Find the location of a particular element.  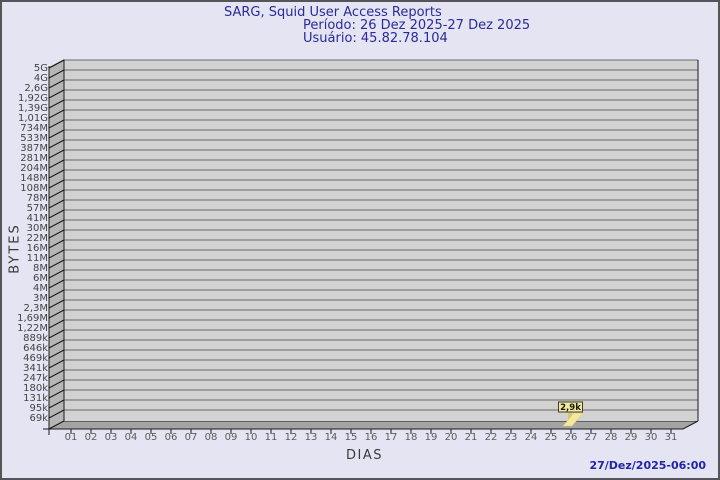

y-tick-label: 1,92G is located at coordinates (33, 98).